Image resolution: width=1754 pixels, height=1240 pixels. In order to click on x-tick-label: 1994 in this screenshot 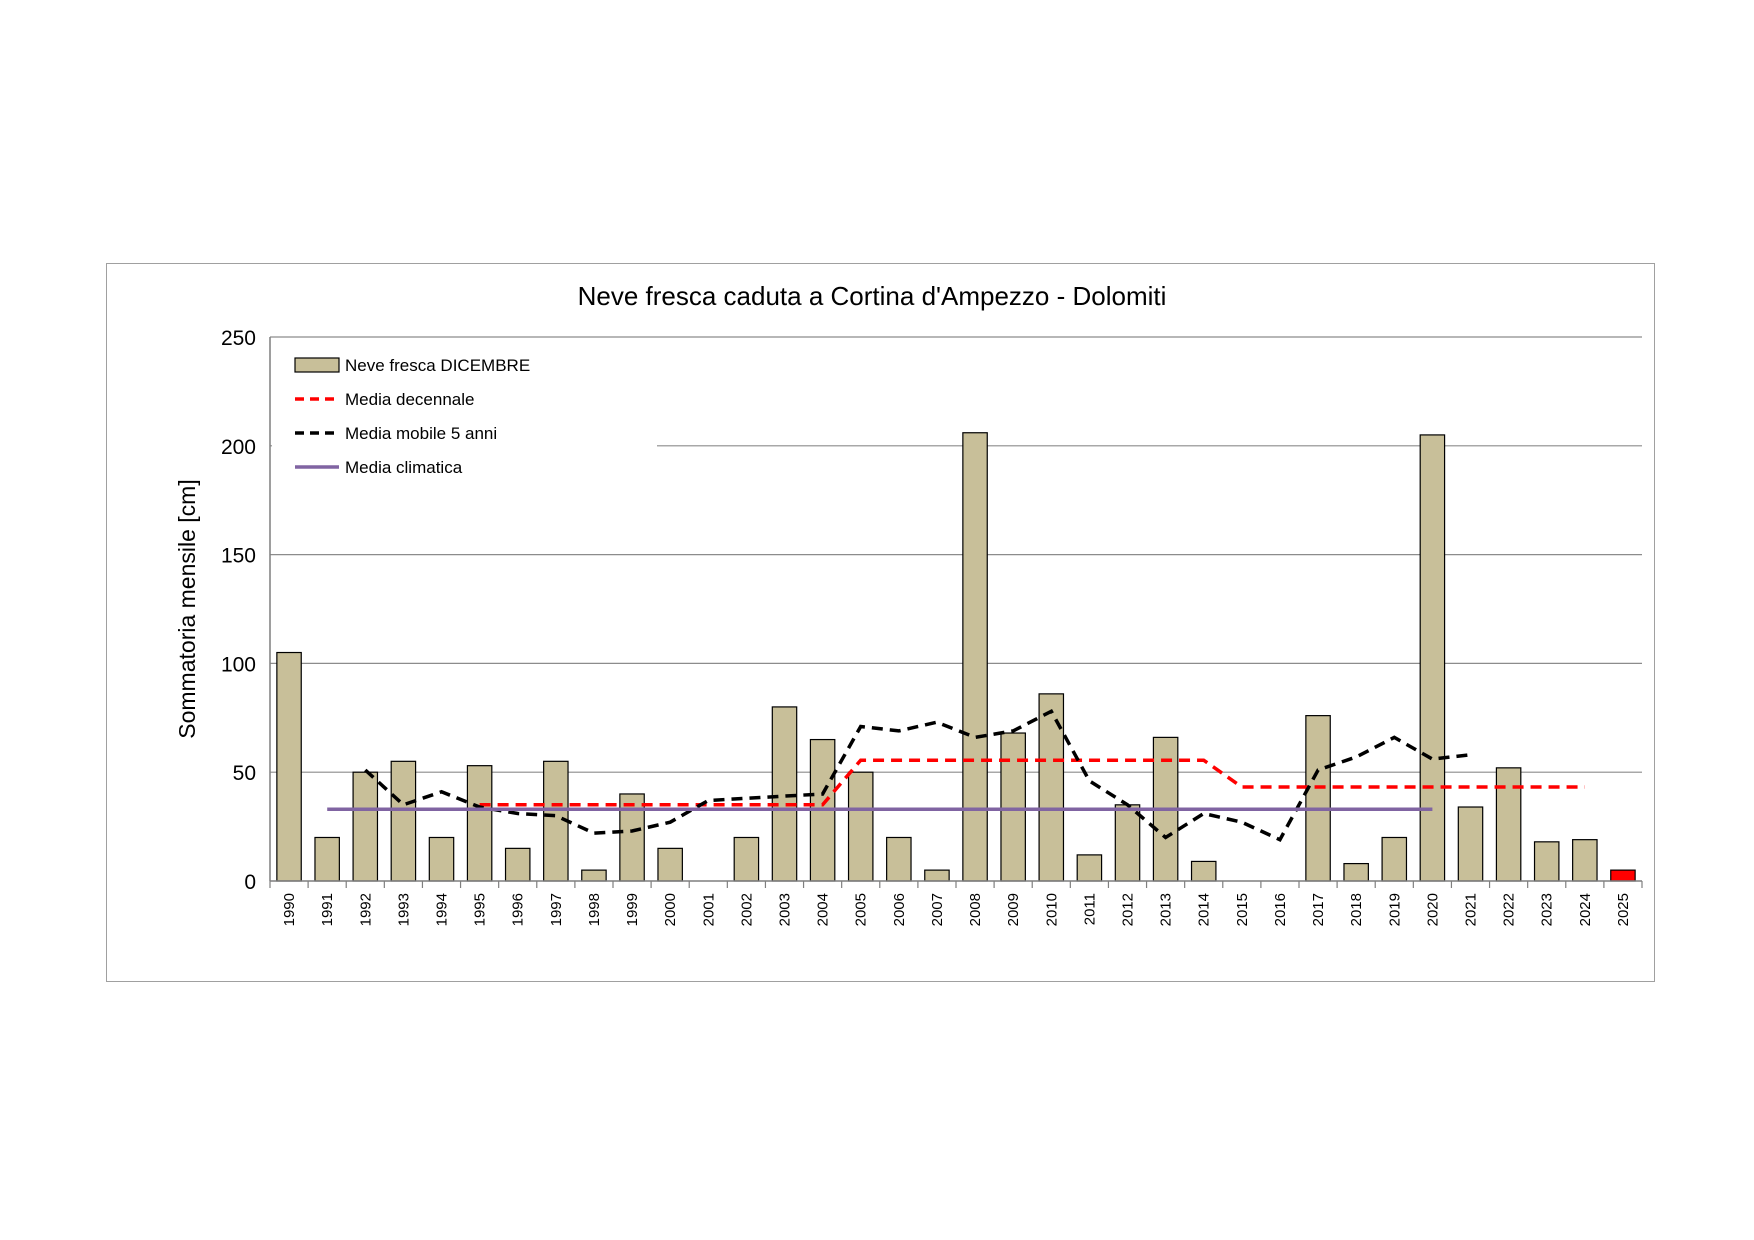, I will do `click(442, 909)`.